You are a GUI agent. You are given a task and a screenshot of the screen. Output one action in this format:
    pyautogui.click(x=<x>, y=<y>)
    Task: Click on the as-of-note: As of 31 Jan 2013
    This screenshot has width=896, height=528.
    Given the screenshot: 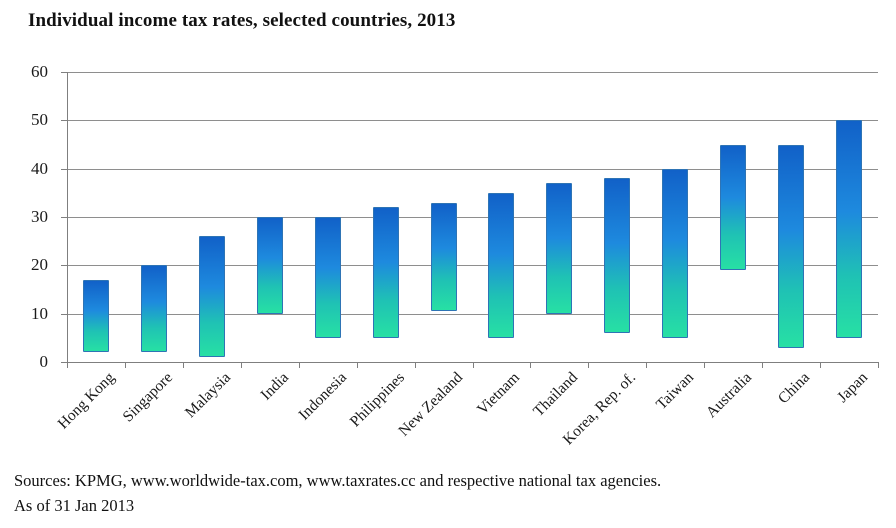 What is the action you would take?
    pyautogui.click(x=74, y=505)
    